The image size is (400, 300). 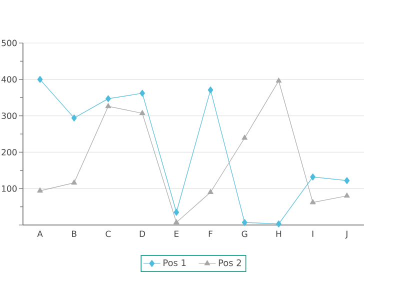 What do you see at coordinates (9, 43) in the screenshot?
I see `y-tick-label: 500` at bounding box center [9, 43].